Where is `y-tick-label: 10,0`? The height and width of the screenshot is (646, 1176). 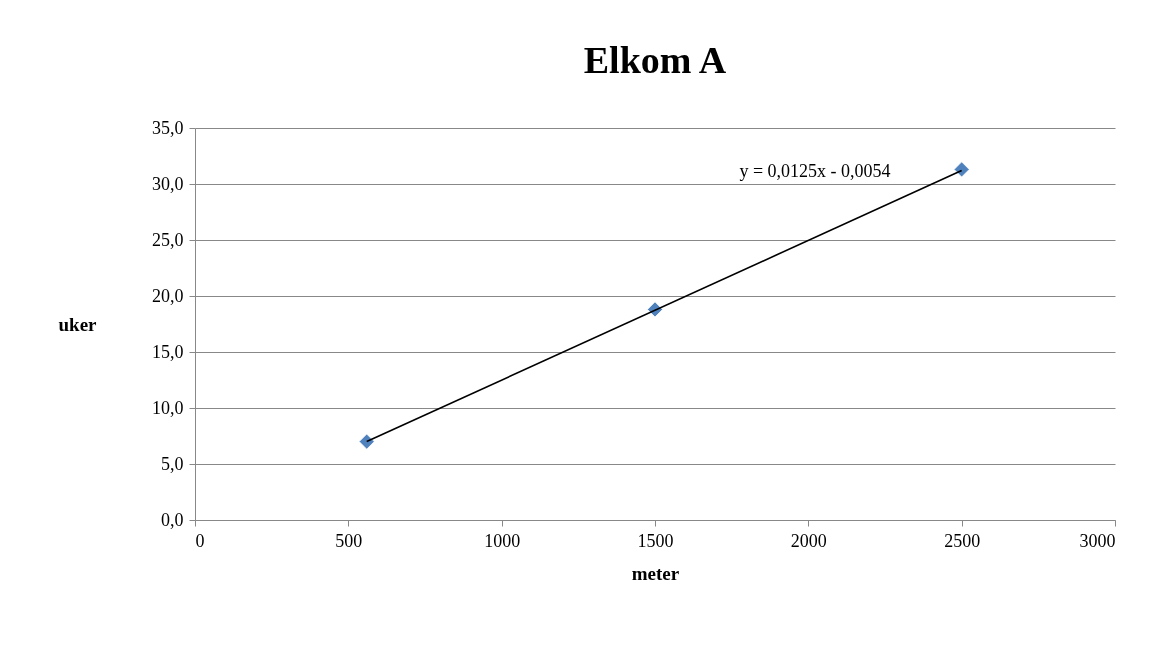 y-tick-label: 10,0 is located at coordinates (168, 407).